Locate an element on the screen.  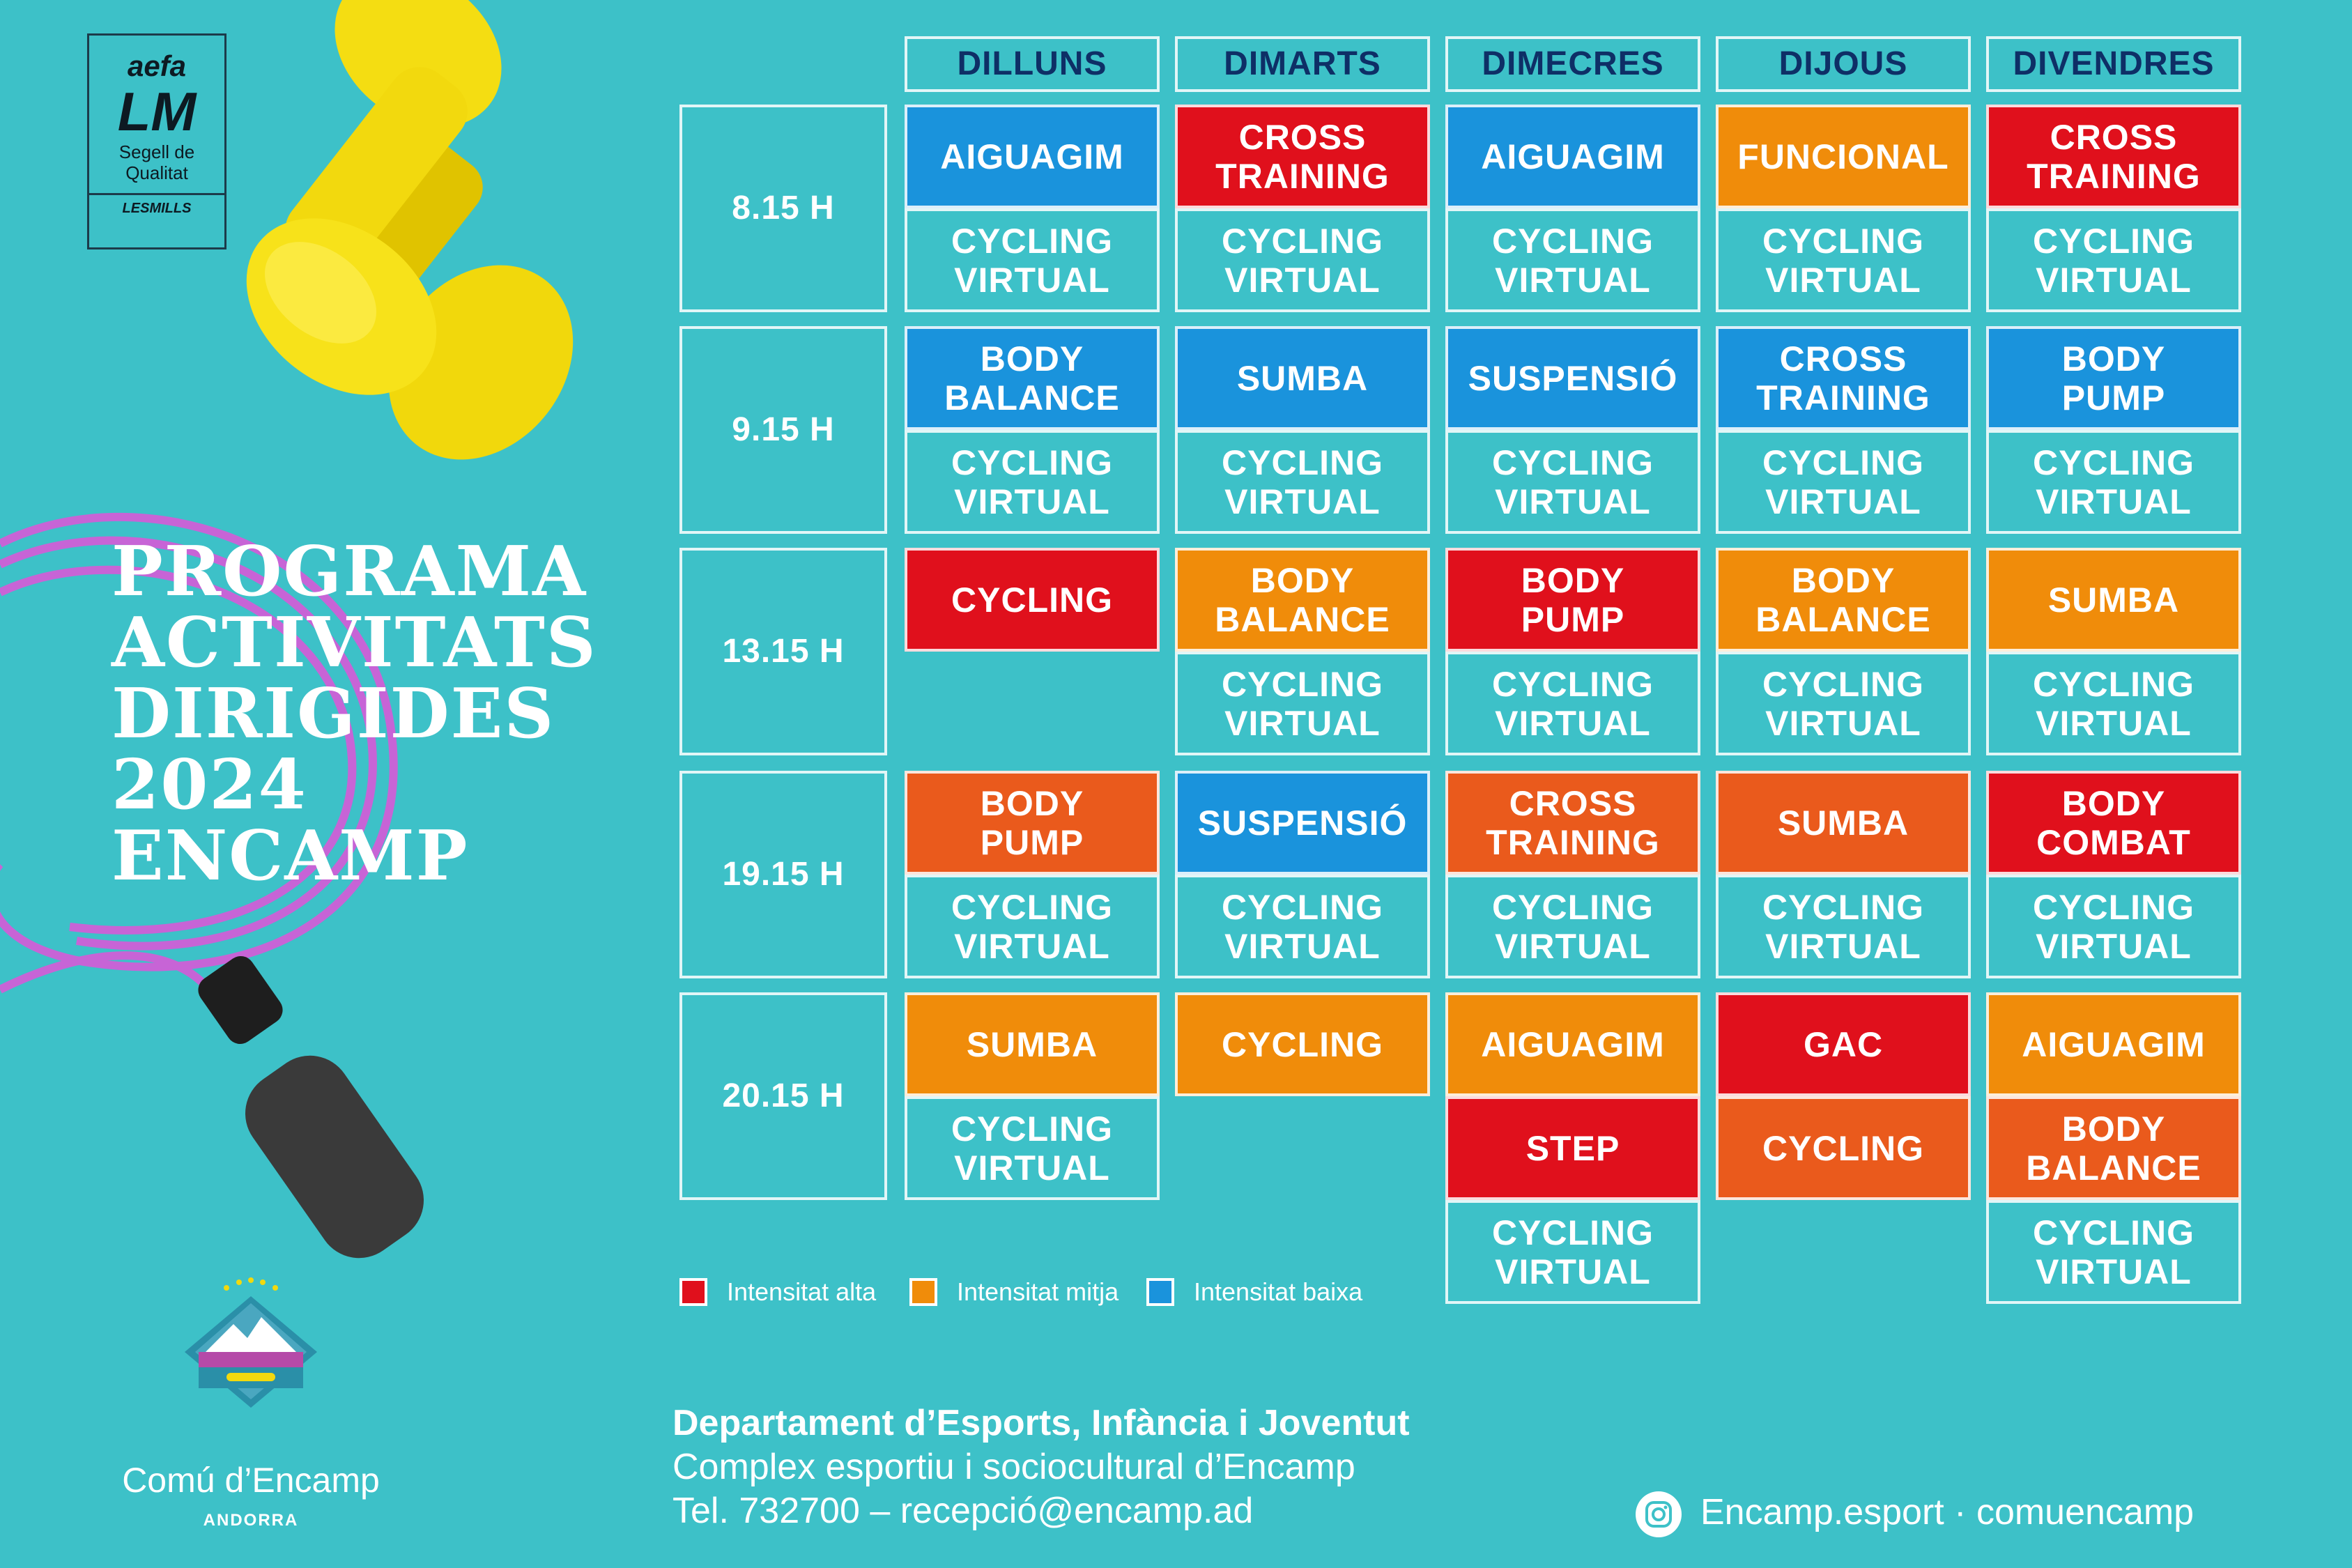
time-slot: 13.15 H is located at coordinates (783, 651).